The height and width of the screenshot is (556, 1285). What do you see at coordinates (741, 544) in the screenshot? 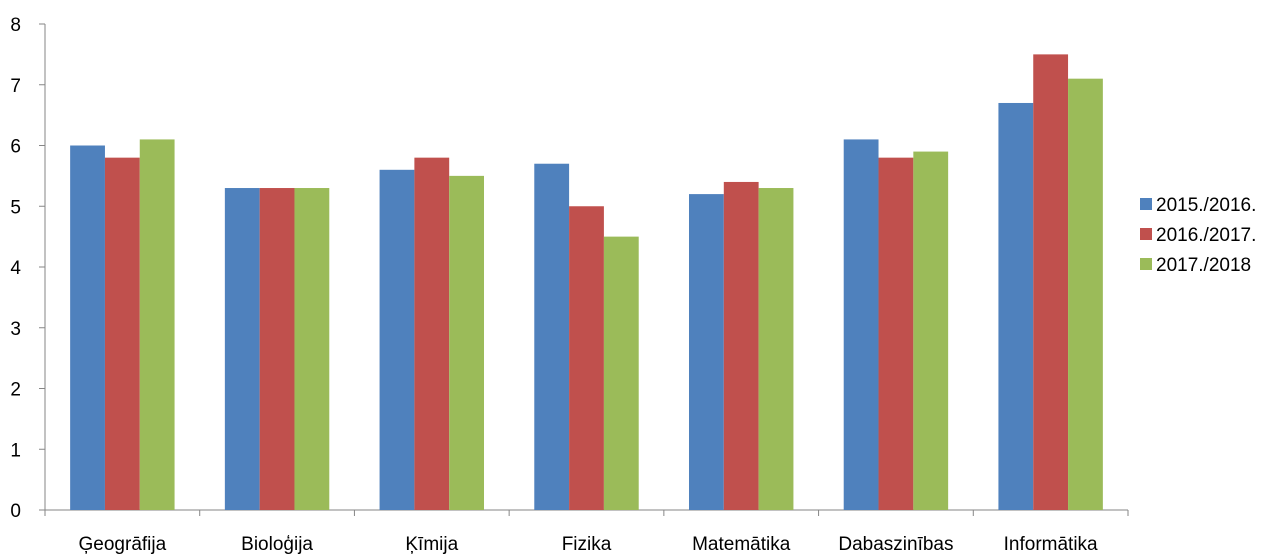
I see `category-label: Matemātika` at bounding box center [741, 544].